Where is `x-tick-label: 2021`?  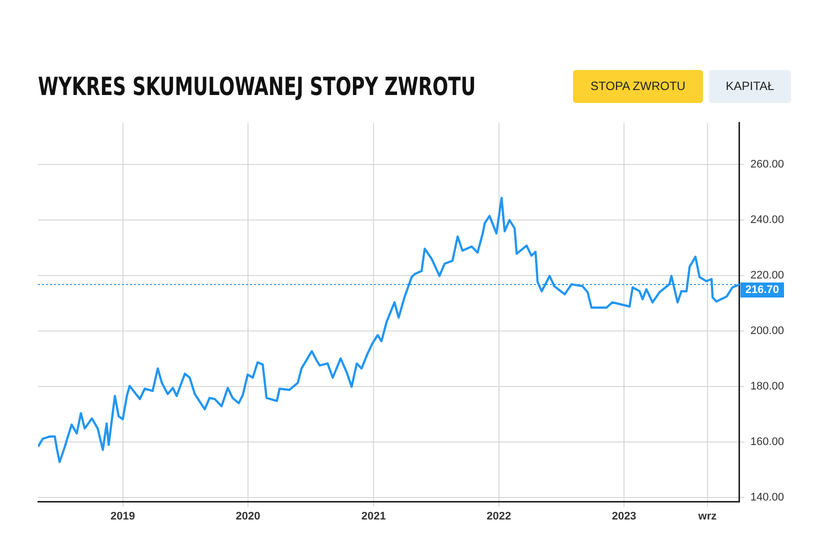
x-tick-label: 2021 is located at coordinates (373, 516).